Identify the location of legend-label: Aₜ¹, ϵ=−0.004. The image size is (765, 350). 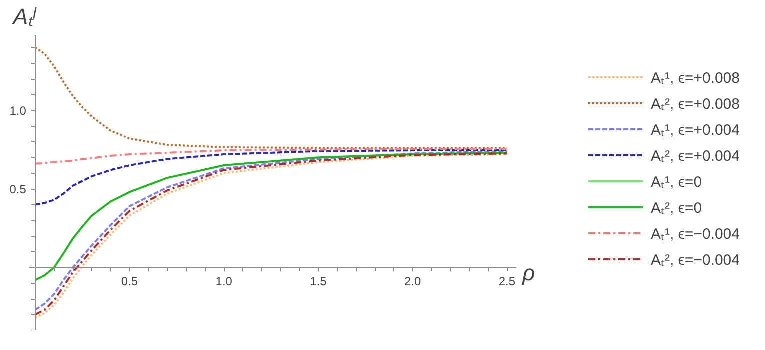
(695, 233).